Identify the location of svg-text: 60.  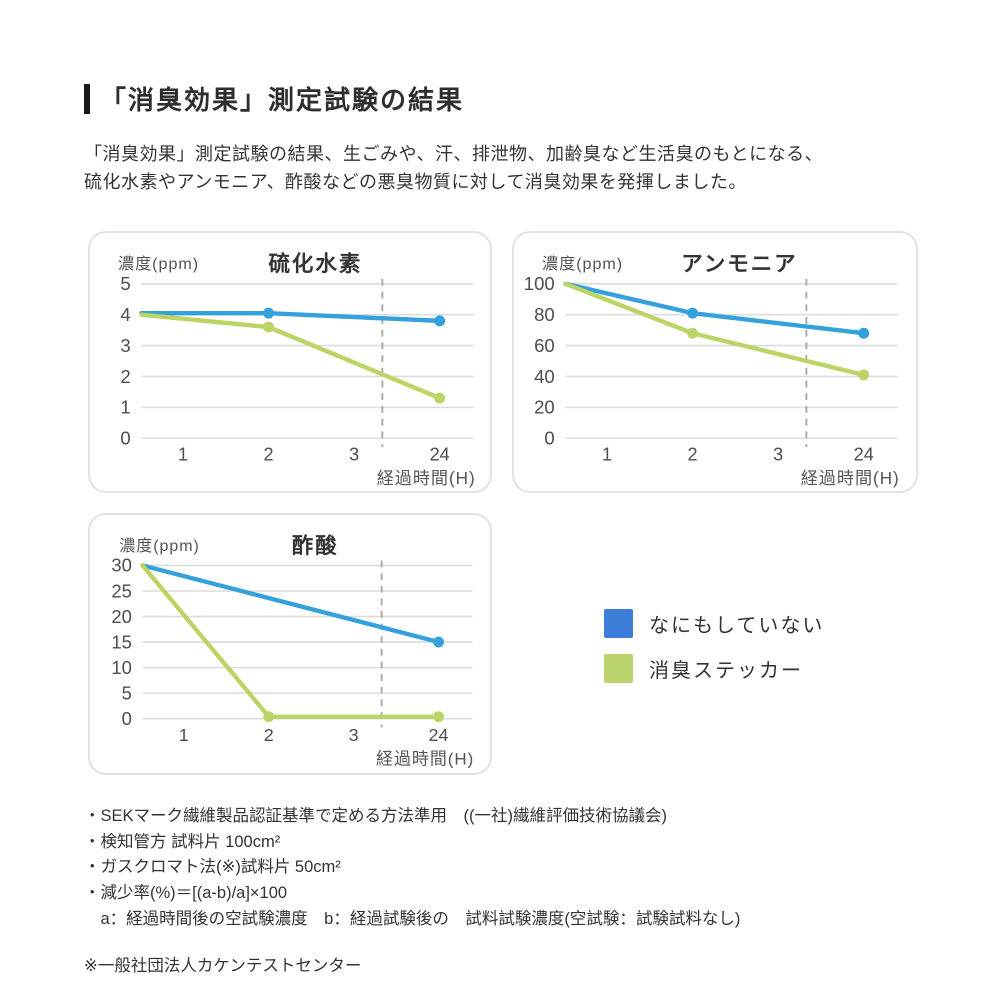
(544, 345).